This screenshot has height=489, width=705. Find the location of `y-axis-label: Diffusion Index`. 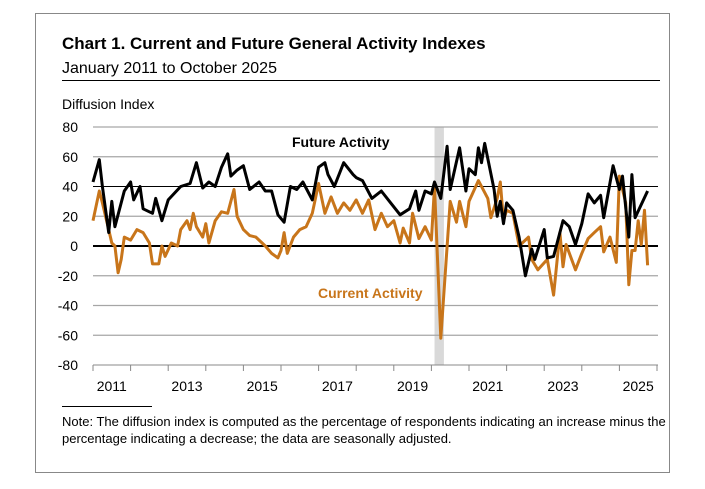

y-axis-label: Diffusion Index is located at coordinates (108, 104).